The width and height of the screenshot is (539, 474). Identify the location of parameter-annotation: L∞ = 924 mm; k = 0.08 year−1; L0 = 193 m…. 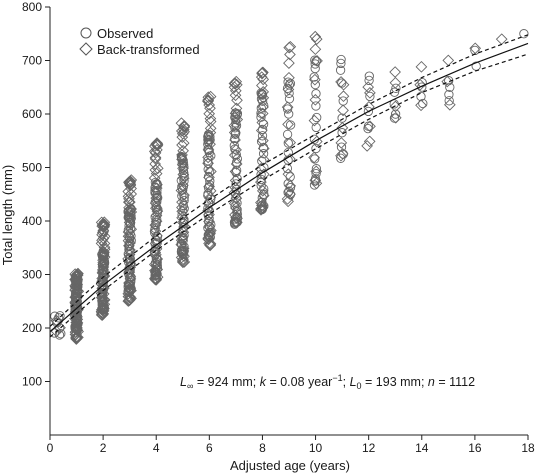
(327, 382).